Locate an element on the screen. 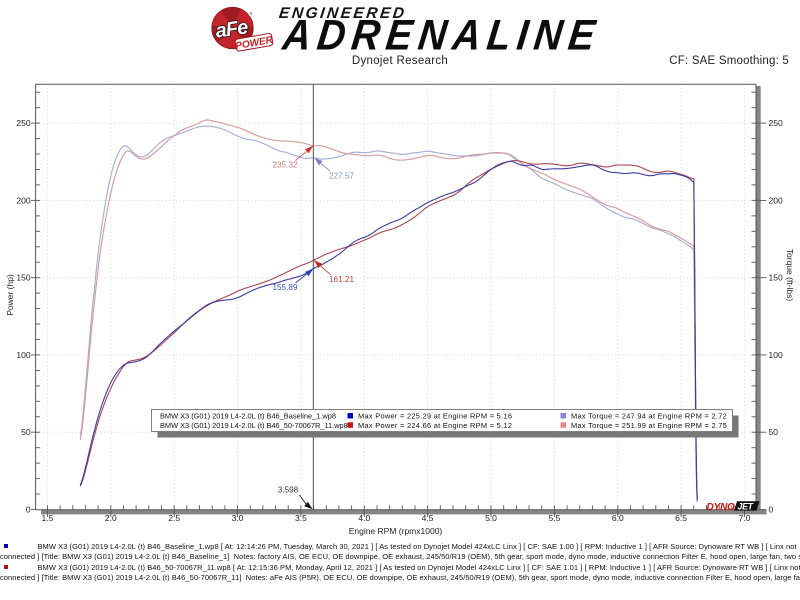 Image resolution: width=800 pixels, height=600 pixels. svg-text: Power (hp) is located at coordinates (10, 295).